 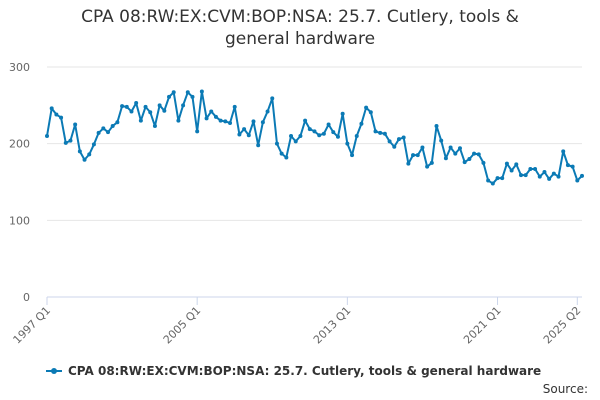 I want to click on x-tick-label: 1997 Q1, so click(x=32, y=325).